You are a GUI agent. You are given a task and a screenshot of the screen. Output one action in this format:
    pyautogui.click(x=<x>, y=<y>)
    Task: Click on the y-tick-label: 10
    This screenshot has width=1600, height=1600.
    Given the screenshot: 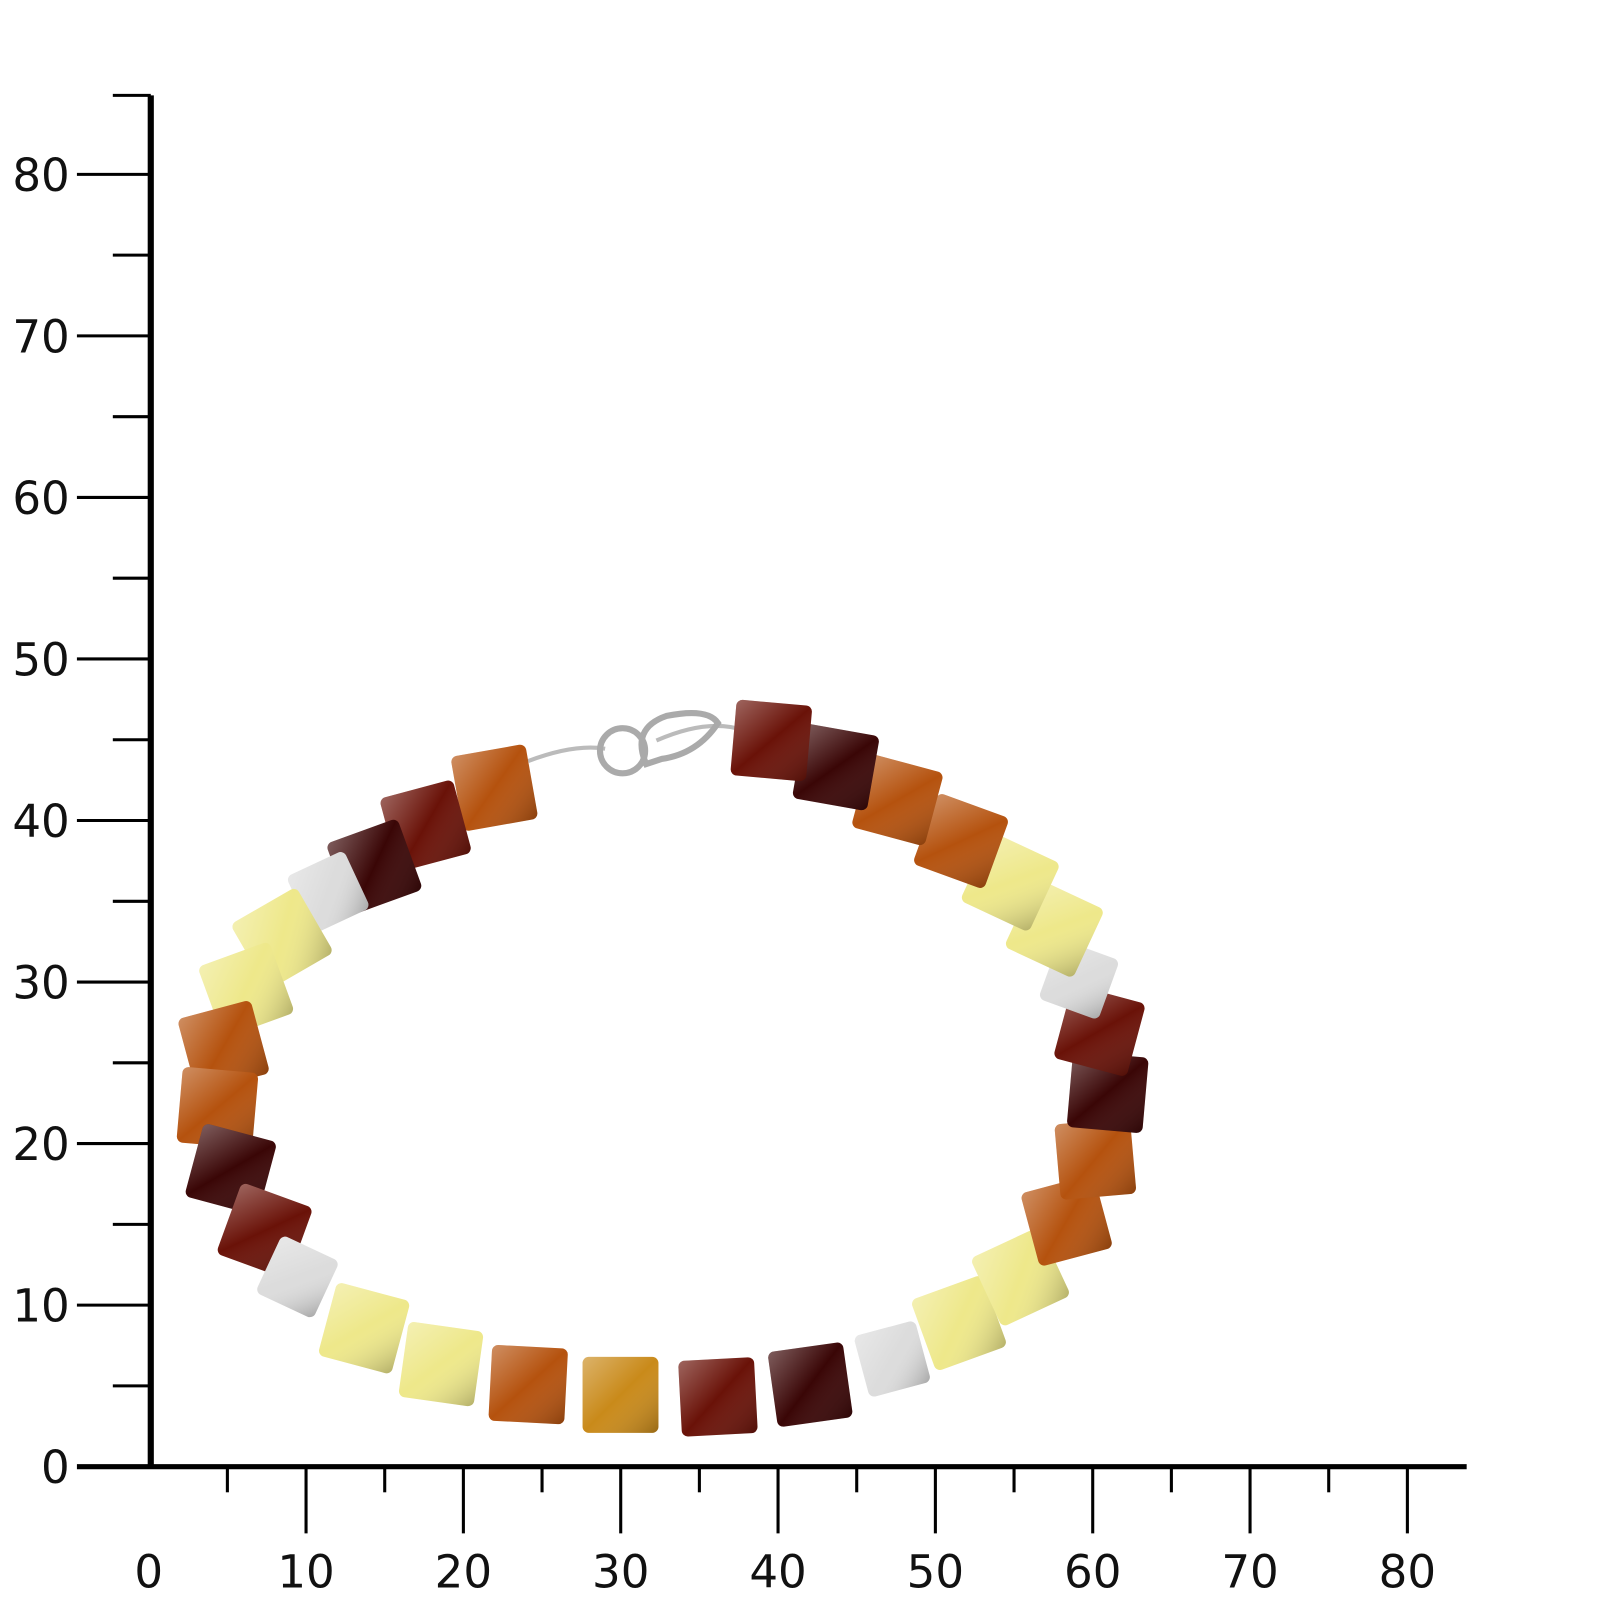 What is the action you would take?
    pyautogui.click(x=40, y=1306)
    